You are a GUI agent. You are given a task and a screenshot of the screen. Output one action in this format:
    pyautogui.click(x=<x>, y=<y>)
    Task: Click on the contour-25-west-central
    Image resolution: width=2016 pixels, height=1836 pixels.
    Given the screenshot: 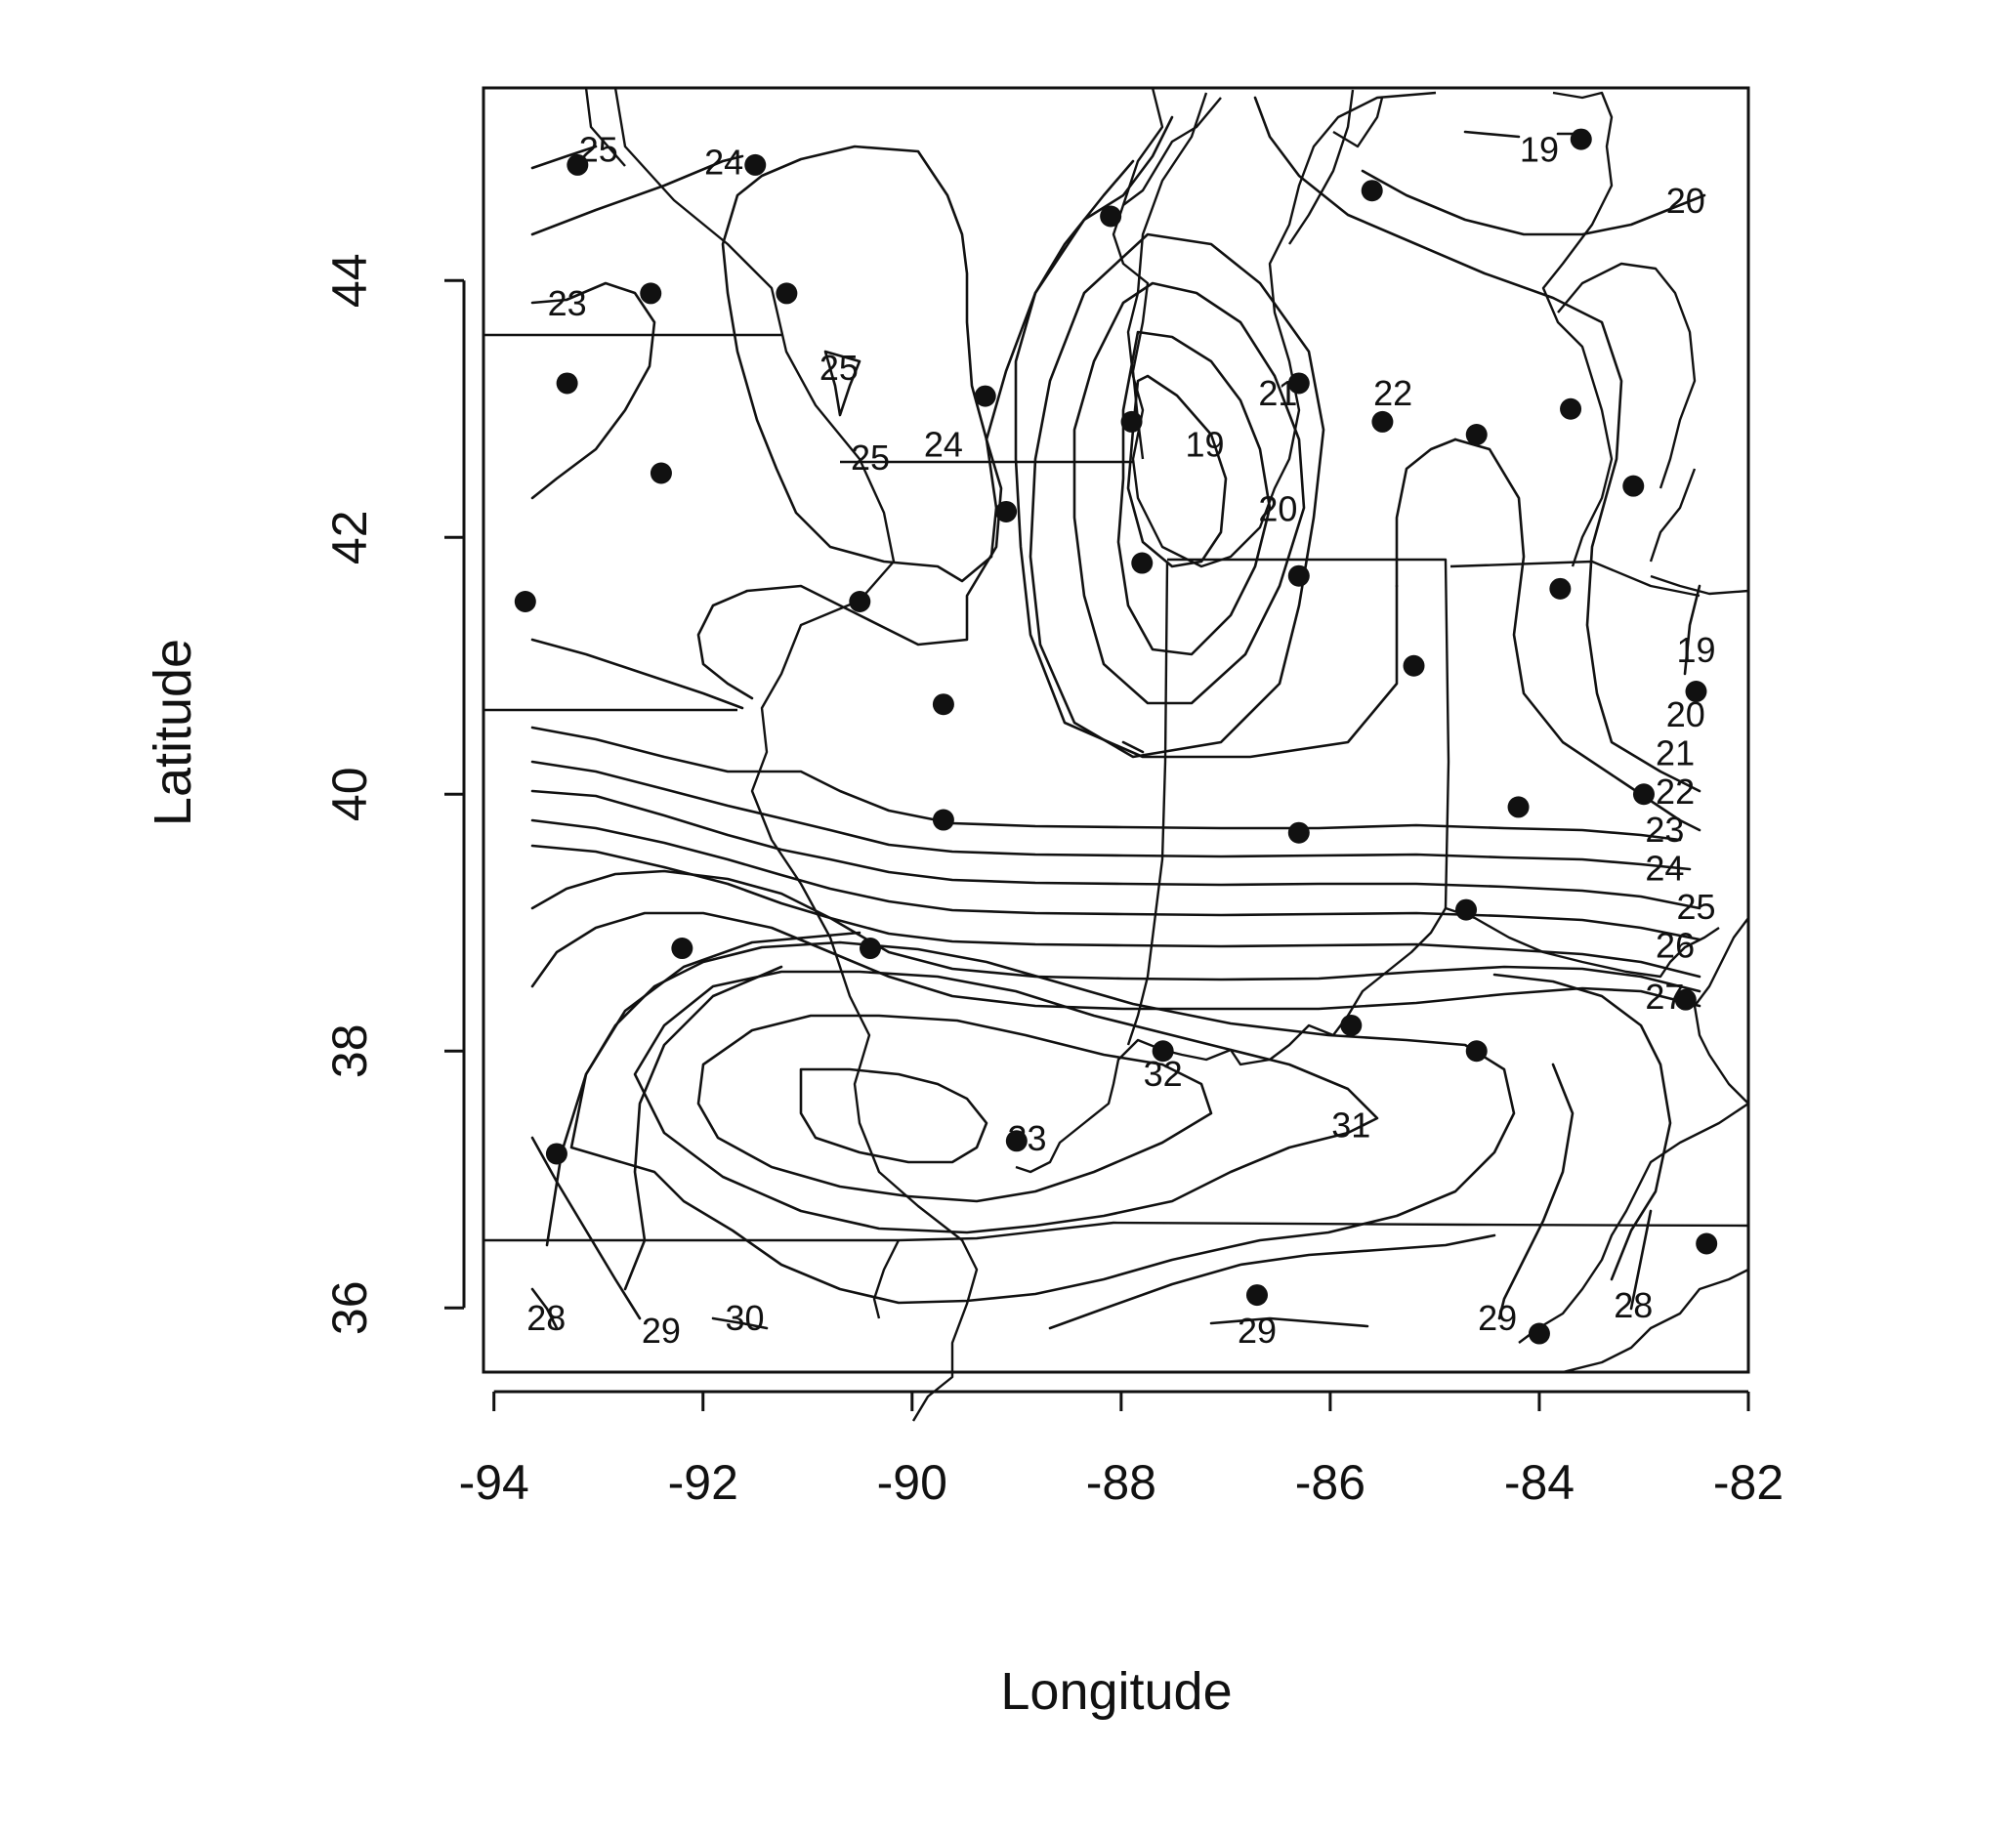 What is the action you would take?
    pyautogui.click(x=849, y=569)
    